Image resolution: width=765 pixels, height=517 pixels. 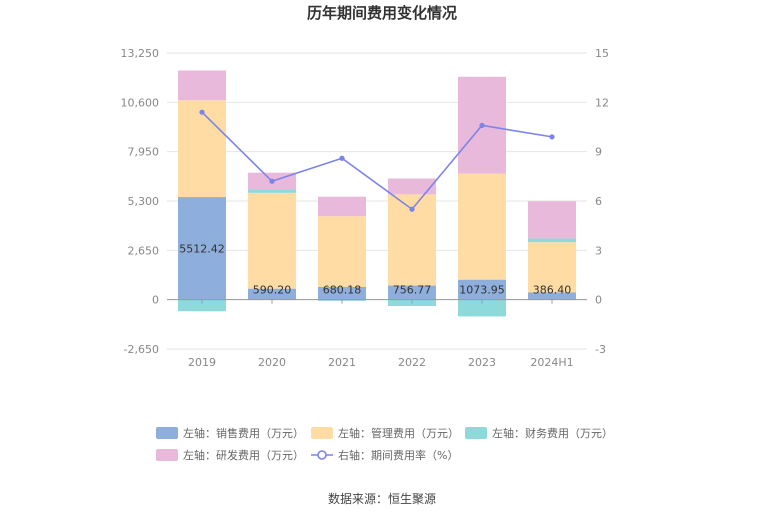 What do you see at coordinates (482, 226) in the screenshot?
I see `bar-2-2023` at bounding box center [482, 226].